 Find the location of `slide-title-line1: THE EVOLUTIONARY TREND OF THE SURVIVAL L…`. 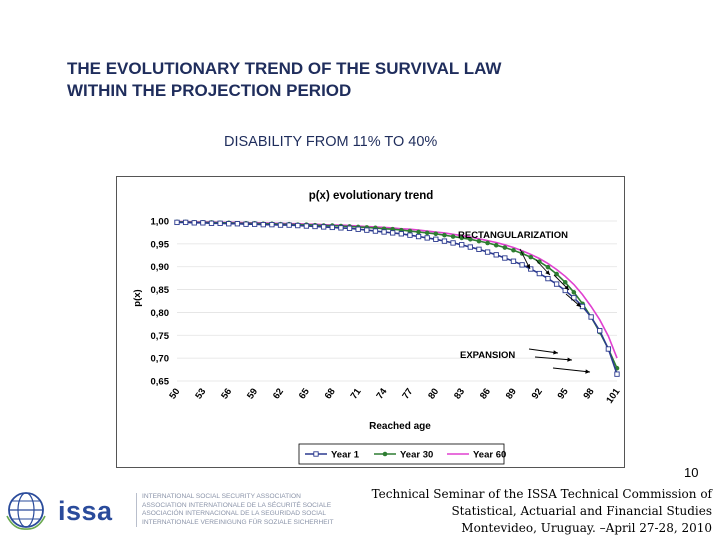

slide-title-line1: THE EVOLUTIONARY TREND OF THE SURVIVAL L… is located at coordinates (284, 68).